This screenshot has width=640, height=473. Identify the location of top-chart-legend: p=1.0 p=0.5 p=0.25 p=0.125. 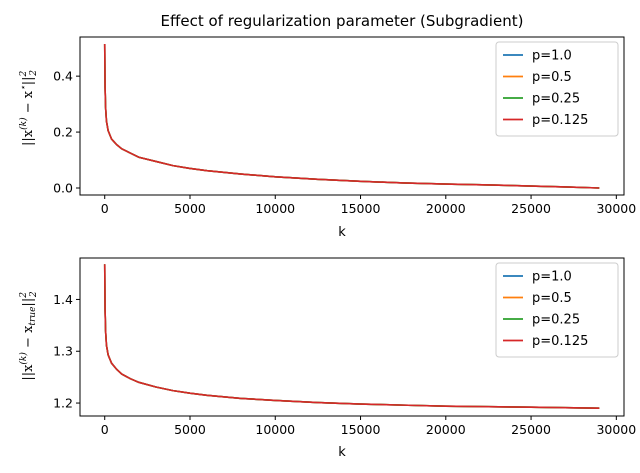
(557, 89).